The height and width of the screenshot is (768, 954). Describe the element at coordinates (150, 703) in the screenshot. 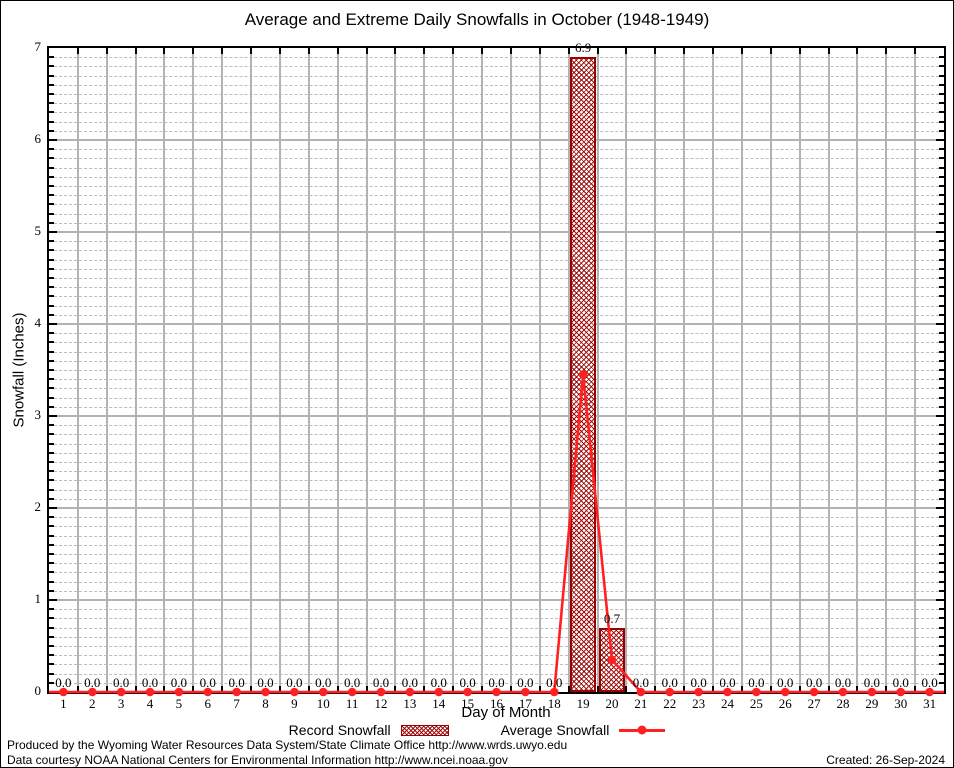

I see `x-tick-label: 4` at that location.